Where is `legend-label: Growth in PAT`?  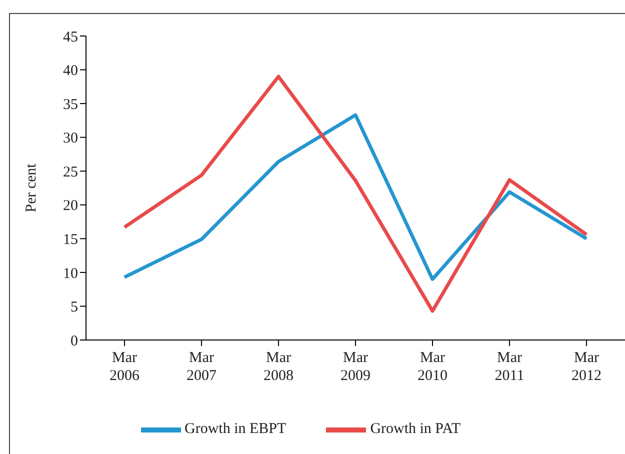 legend-label: Growth in PAT is located at coordinates (415, 429).